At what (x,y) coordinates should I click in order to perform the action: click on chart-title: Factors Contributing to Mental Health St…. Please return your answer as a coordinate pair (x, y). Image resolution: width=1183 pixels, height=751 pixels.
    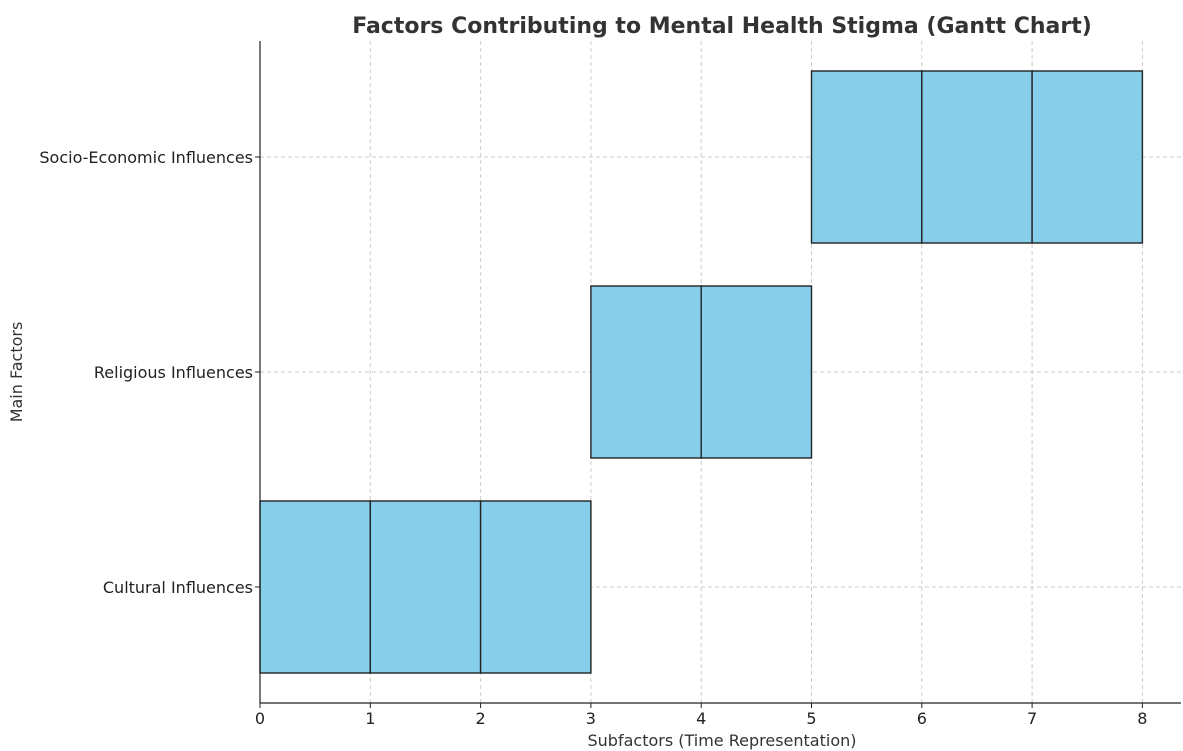
    Looking at the image, I should click on (722, 26).